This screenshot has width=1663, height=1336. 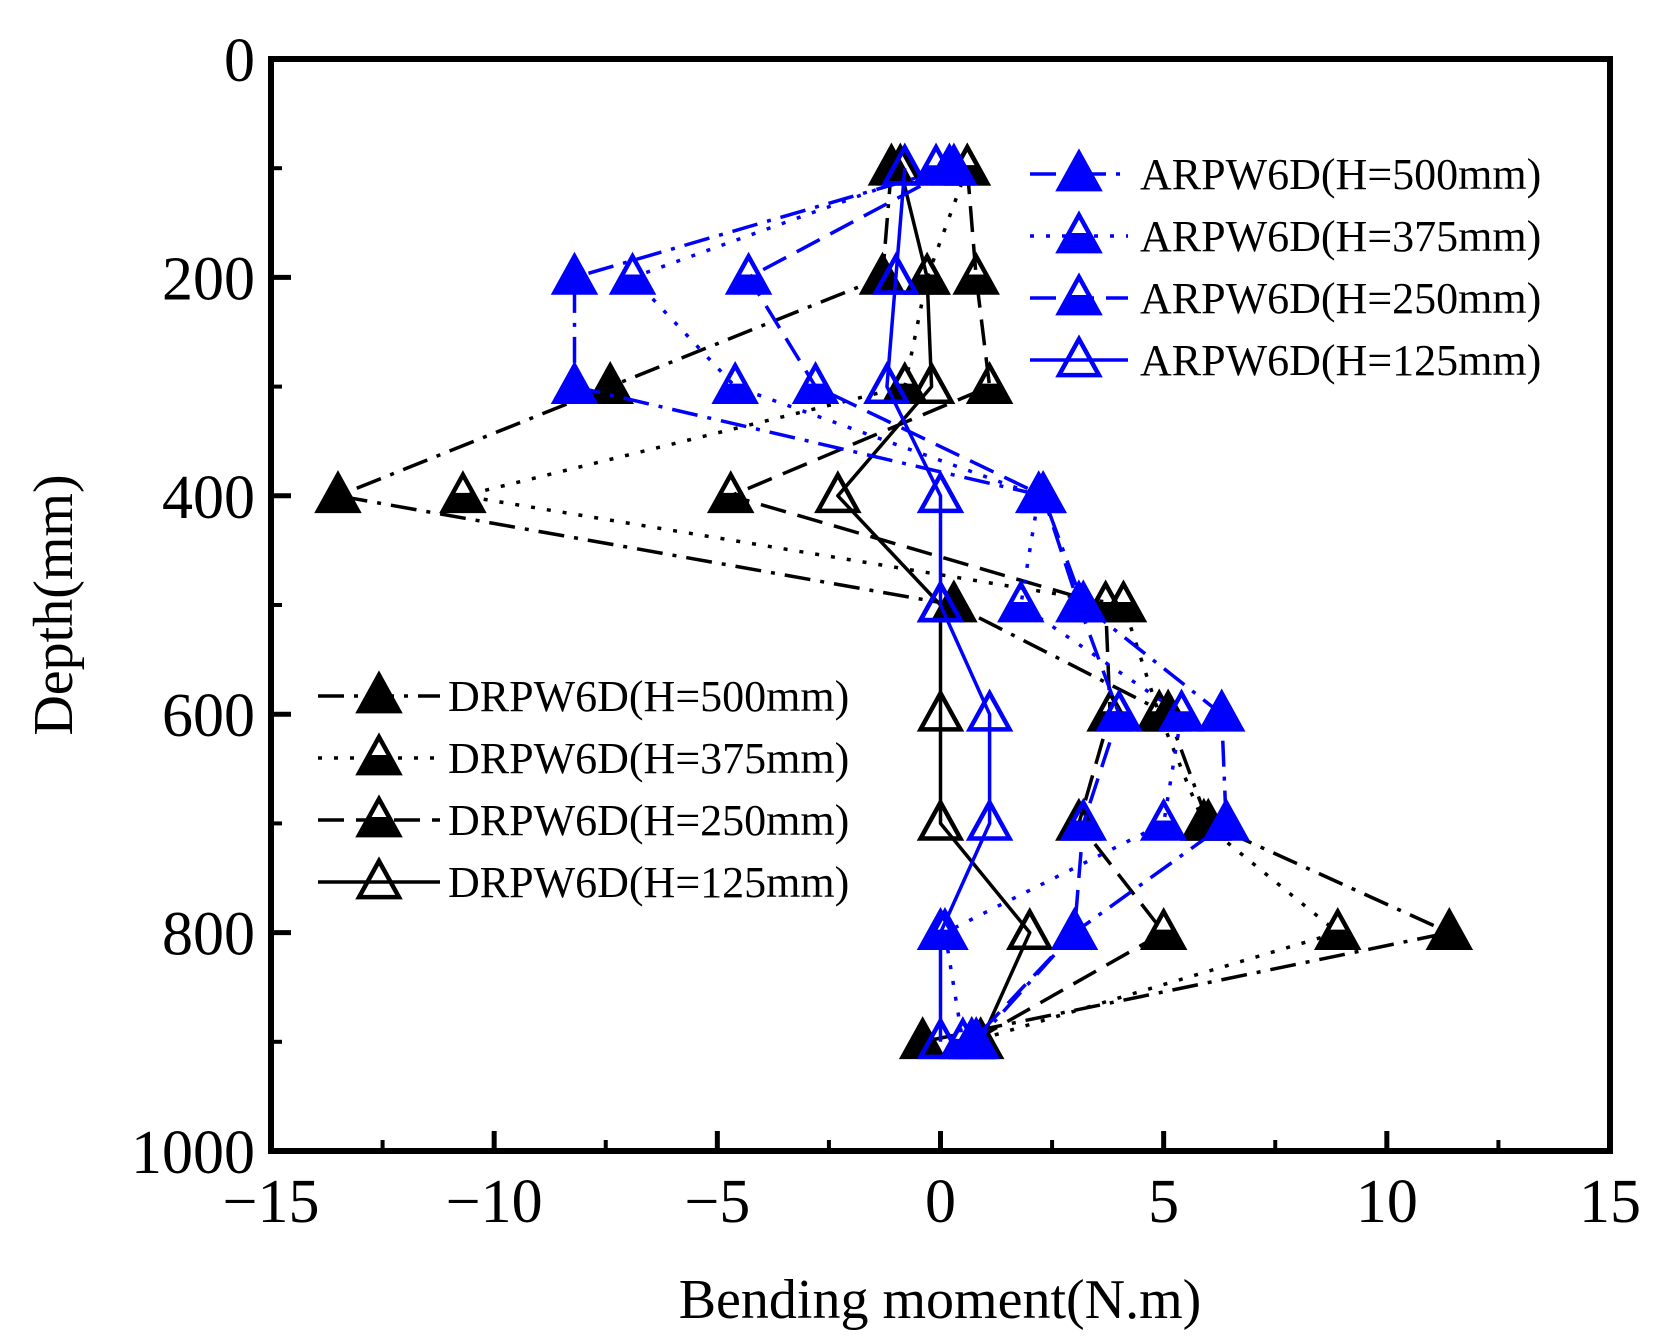 What do you see at coordinates (208, 716) in the screenshot?
I see `y-tick-label: 600` at bounding box center [208, 716].